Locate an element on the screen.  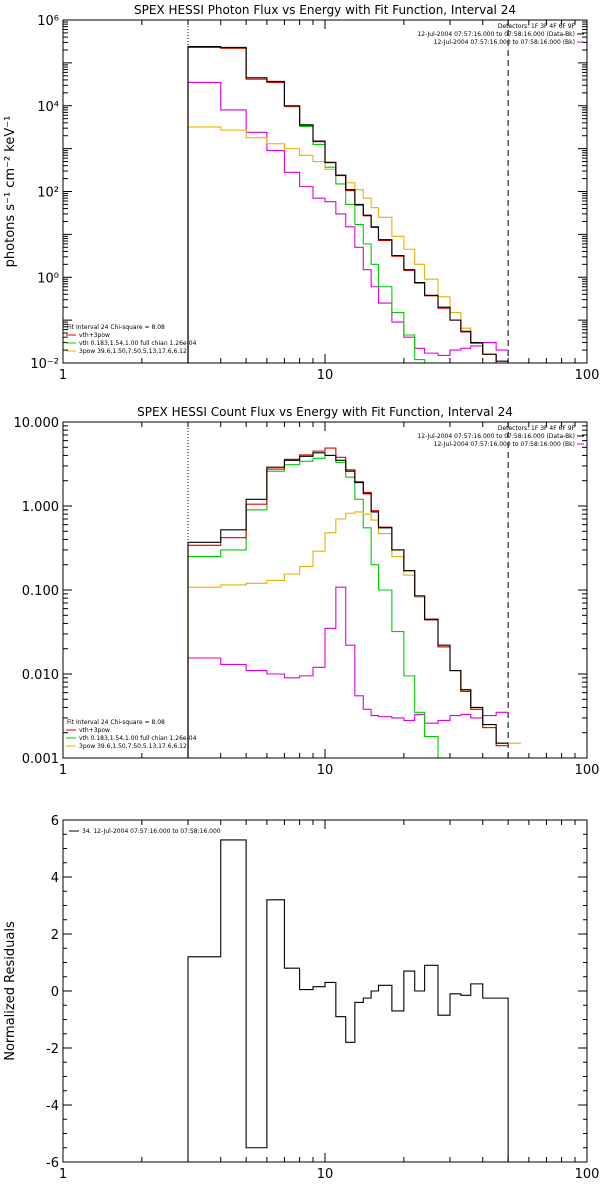
y-tick-label: 4 is located at coordinates (55, 878).